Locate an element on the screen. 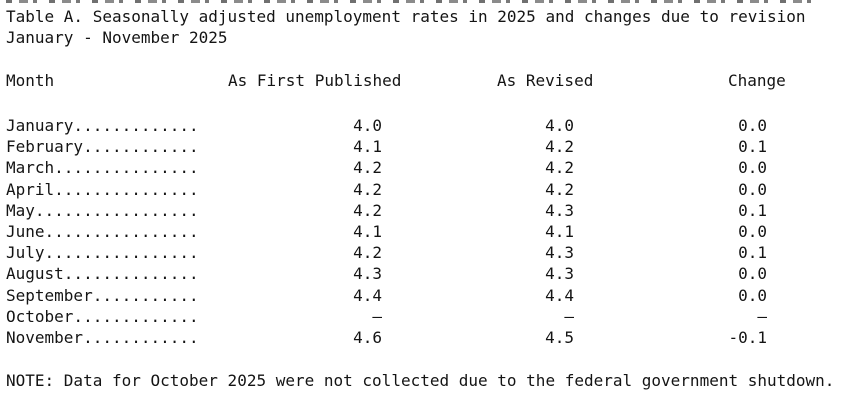 The width and height of the screenshot is (862, 408). row-first-published-value: 4.6 is located at coordinates (367, 337).